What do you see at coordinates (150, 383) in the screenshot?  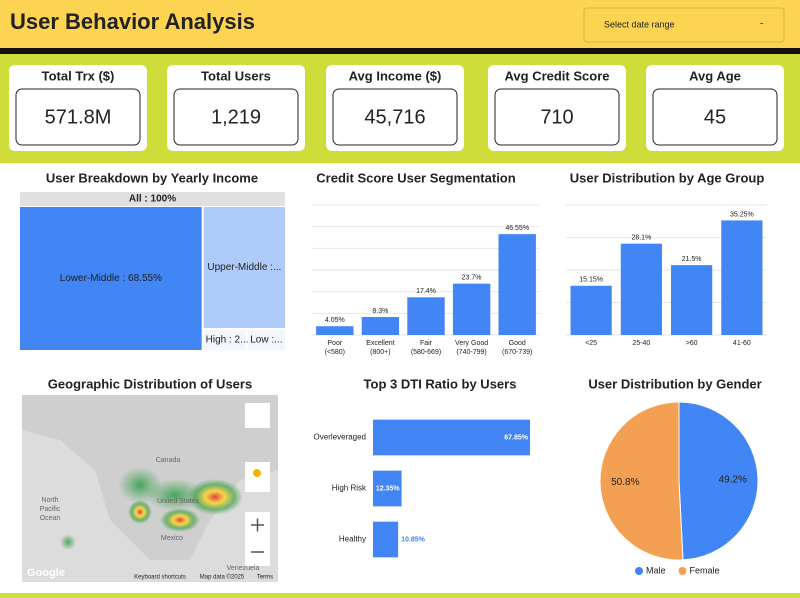 I see `chart-title: Geographic Distribution of Users` at bounding box center [150, 383].